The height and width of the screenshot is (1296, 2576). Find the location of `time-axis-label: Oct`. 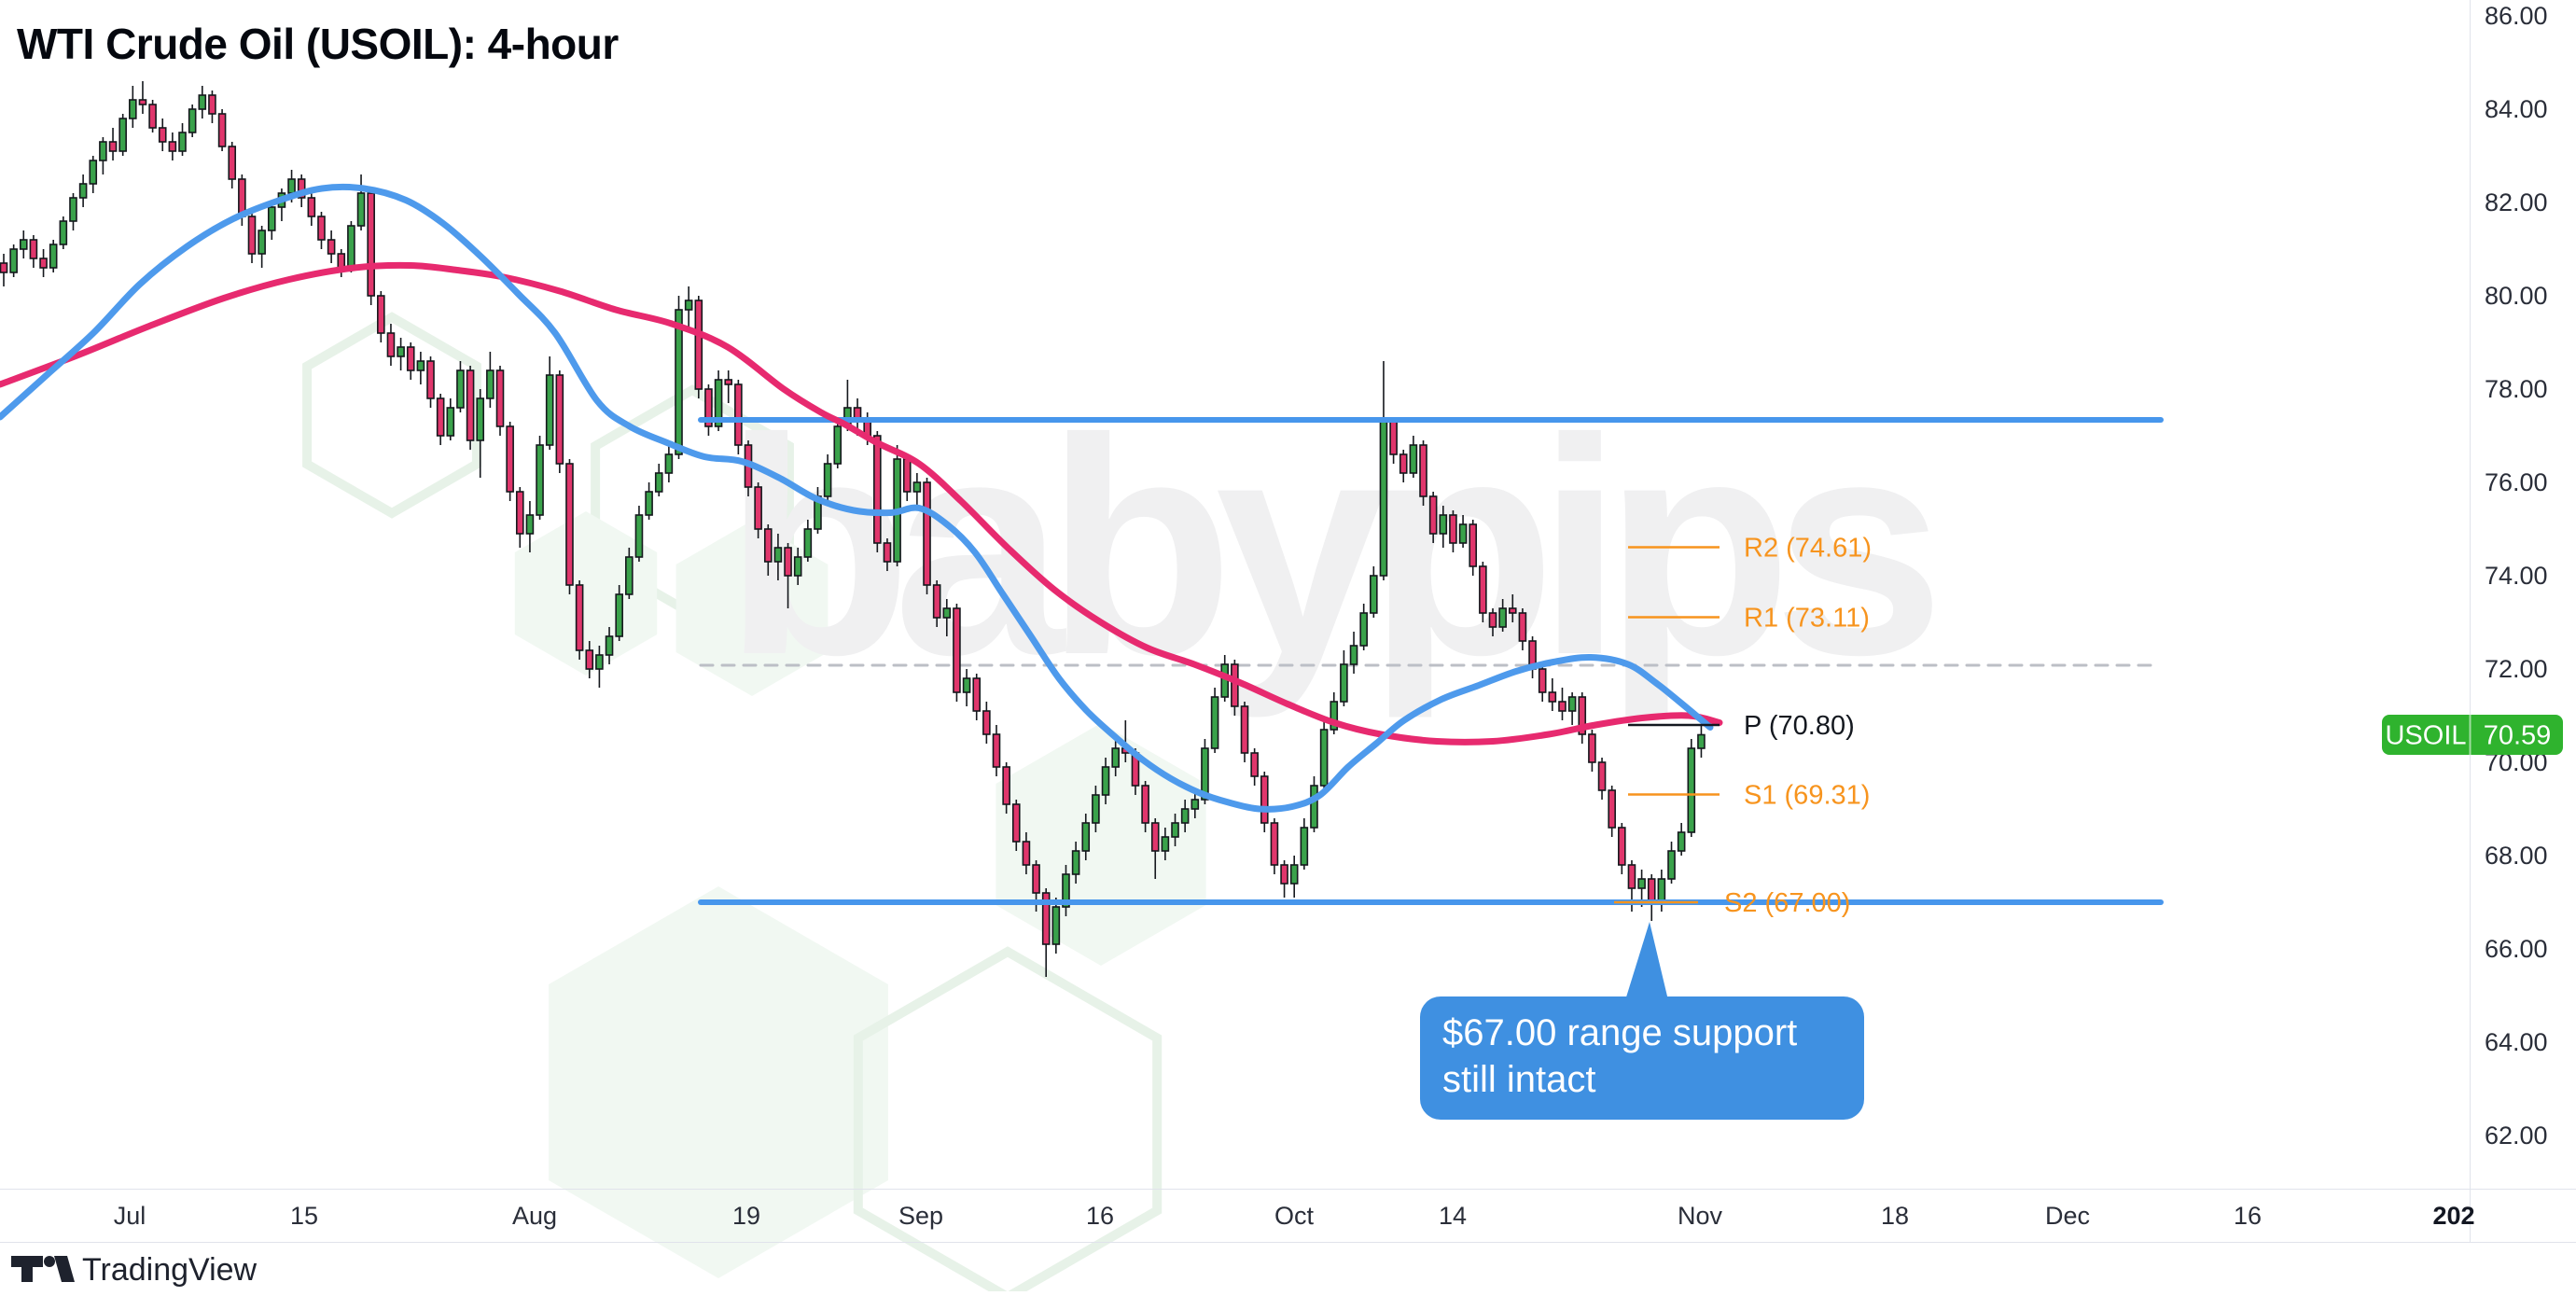

time-axis-label: Oct is located at coordinates (1294, 1216).